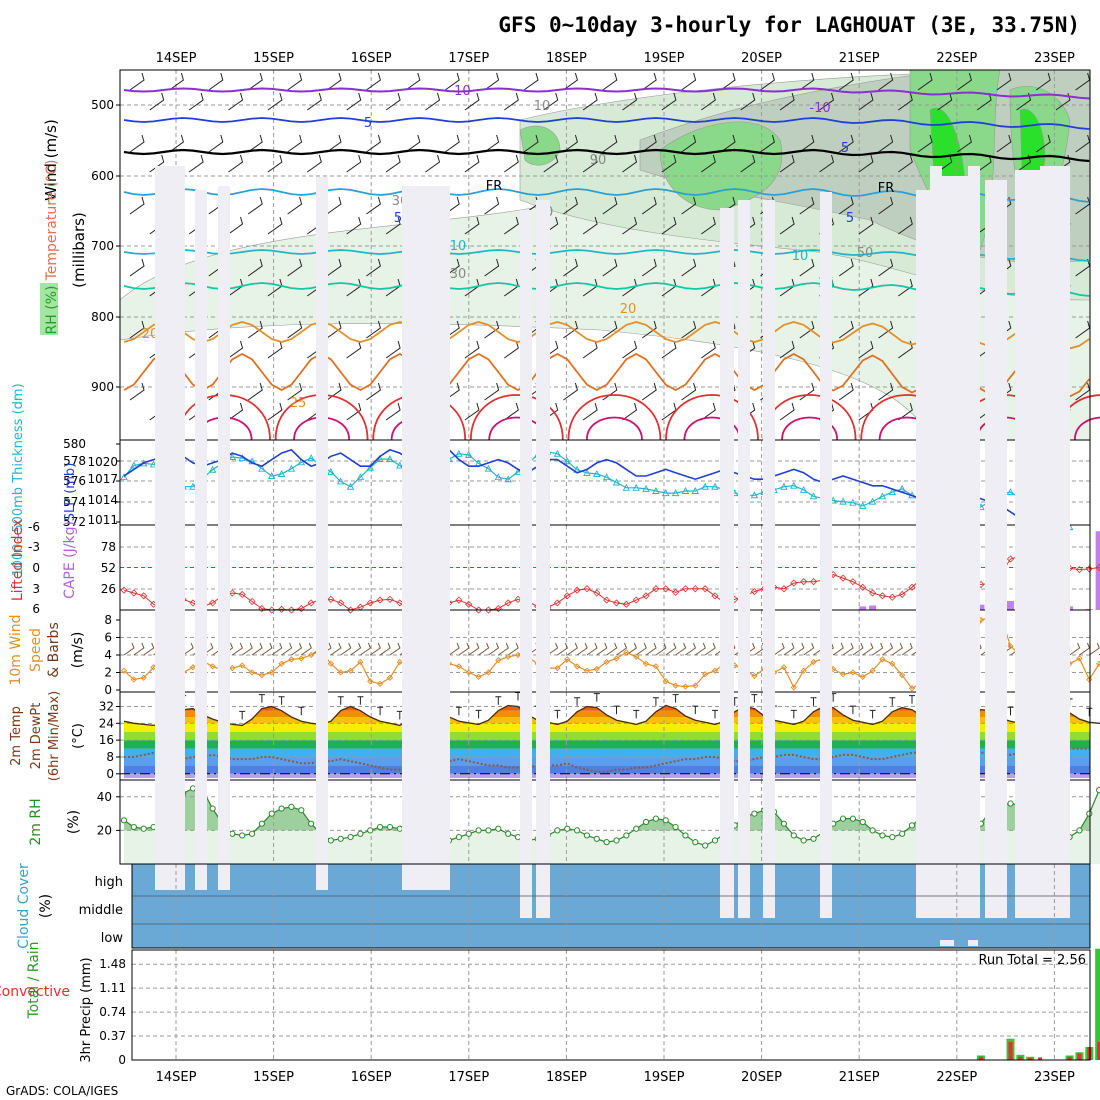 The image size is (1100, 1100). I want to click on y-tick-label: 0, so click(36, 568).